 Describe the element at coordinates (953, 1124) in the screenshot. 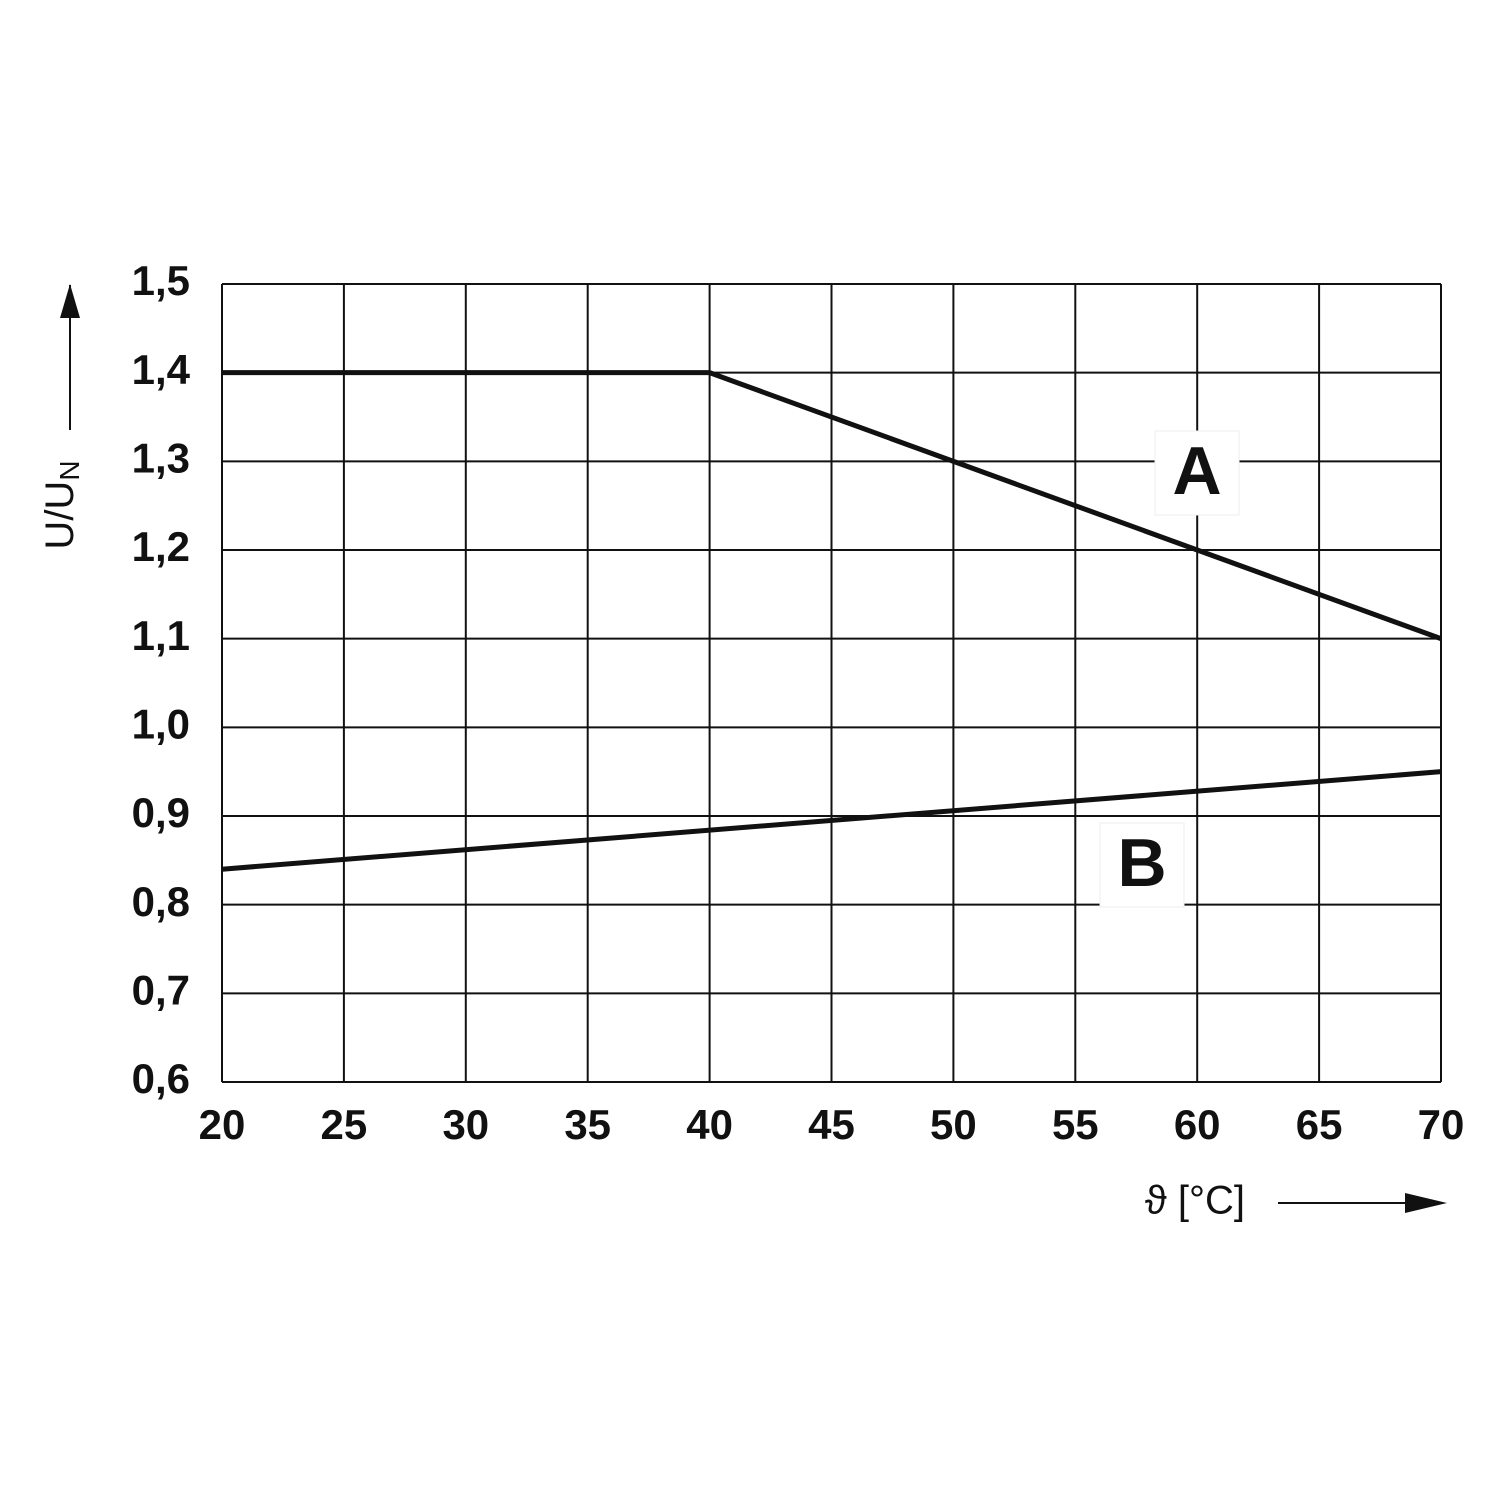

I see `x-tick-label: 50` at that location.